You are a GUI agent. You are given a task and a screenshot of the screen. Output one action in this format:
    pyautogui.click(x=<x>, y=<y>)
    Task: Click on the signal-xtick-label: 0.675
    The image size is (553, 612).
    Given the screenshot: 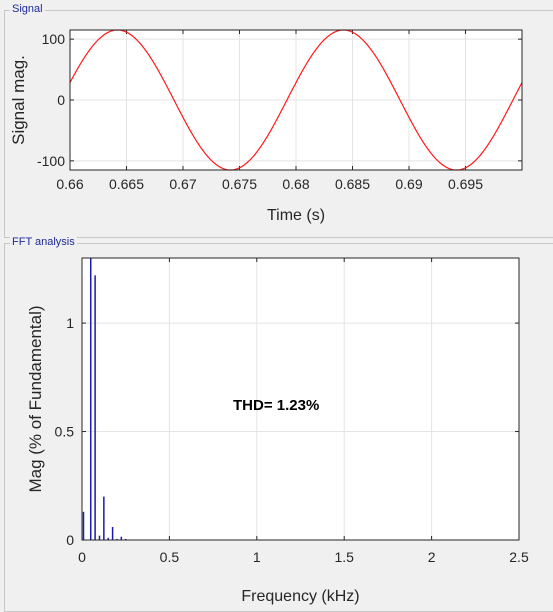 What is the action you would take?
    pyautogui.click(x=239, y=184)
    